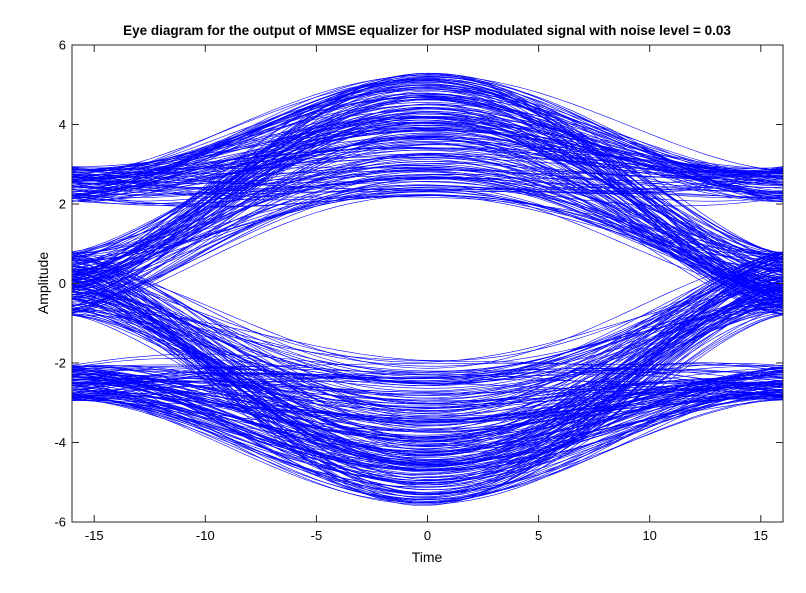 This screenshot has width=806, height=593. Describe the element at coordinates (62, 204) in the screenshot. I see `y-tick-label: 2` at that location.